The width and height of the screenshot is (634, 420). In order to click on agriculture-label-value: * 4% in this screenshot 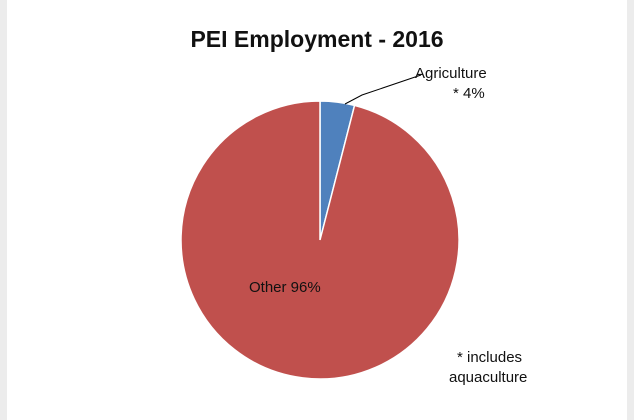, I will do `click(469, 93)`.